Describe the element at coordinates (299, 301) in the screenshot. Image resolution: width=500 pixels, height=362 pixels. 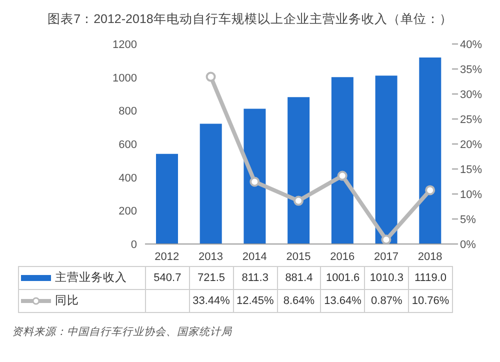
I see `data-label: 8.64%` at that location.